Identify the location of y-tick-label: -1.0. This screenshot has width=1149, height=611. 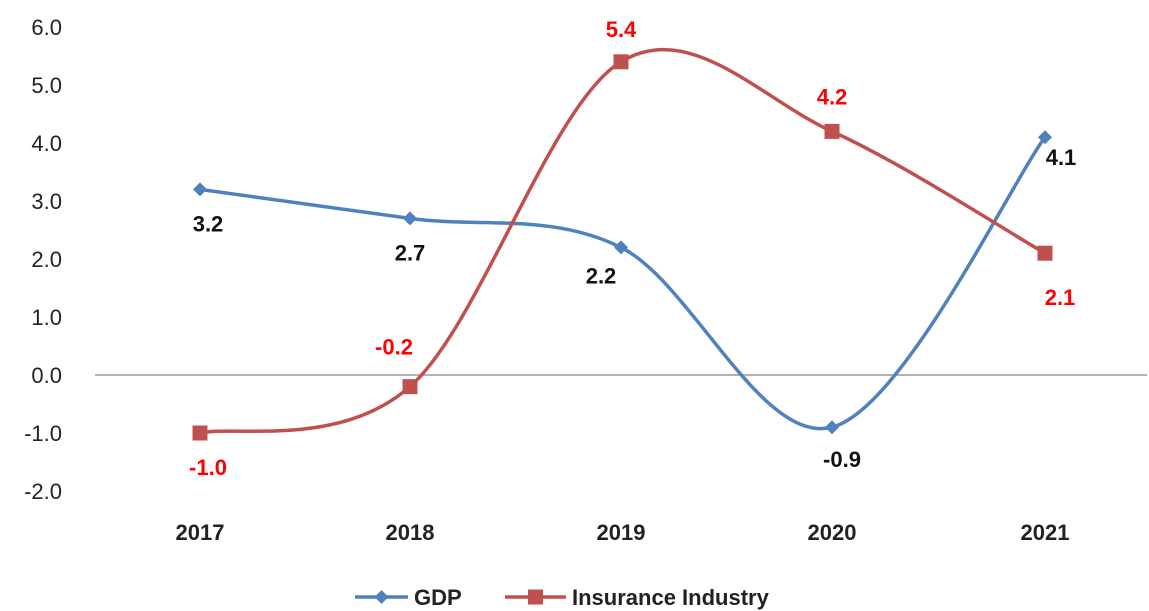
(43, 433).